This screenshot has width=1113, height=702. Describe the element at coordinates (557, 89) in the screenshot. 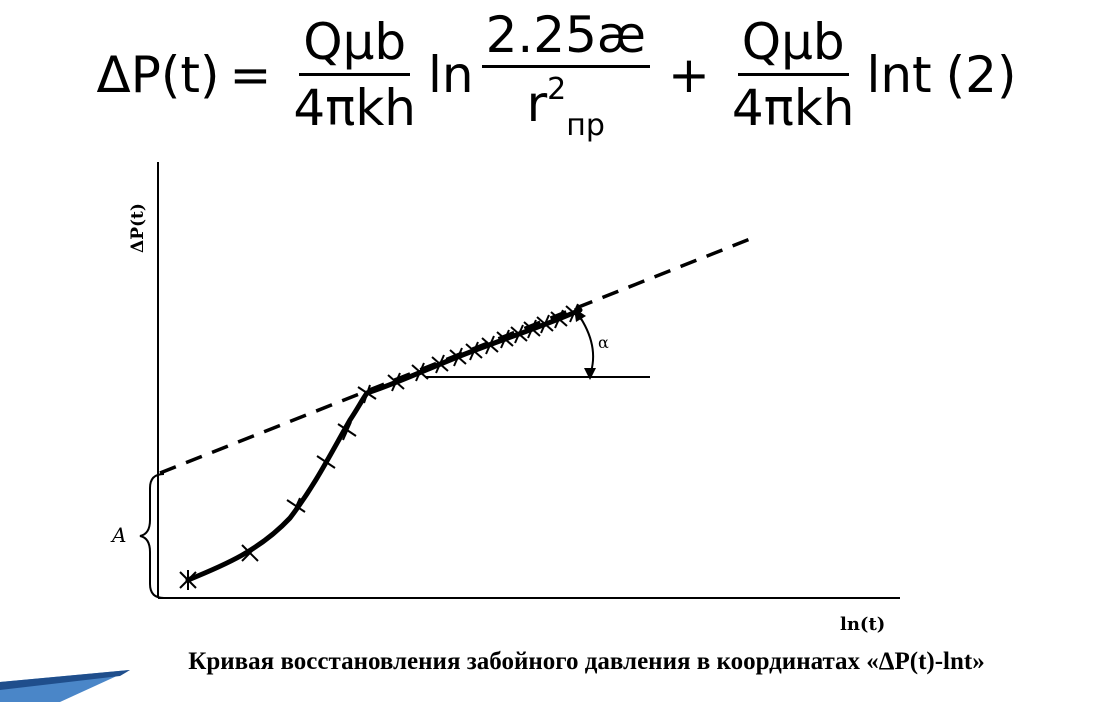

I see `radius-exponent: 2` at that location.